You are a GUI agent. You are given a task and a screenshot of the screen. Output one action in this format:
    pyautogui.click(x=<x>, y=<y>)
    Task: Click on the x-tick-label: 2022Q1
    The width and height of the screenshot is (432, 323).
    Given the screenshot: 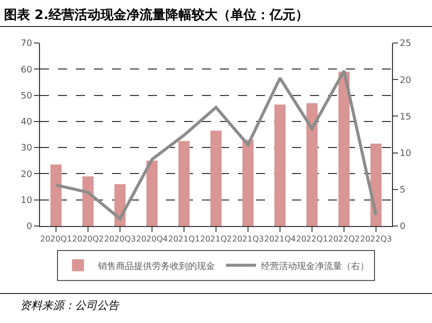 What is the action you would take?
    pyautogui.click(x=312, y=239)
    